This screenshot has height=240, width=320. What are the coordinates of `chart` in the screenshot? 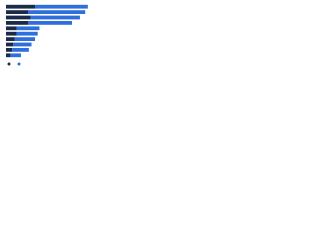 It's located at (47, 35).